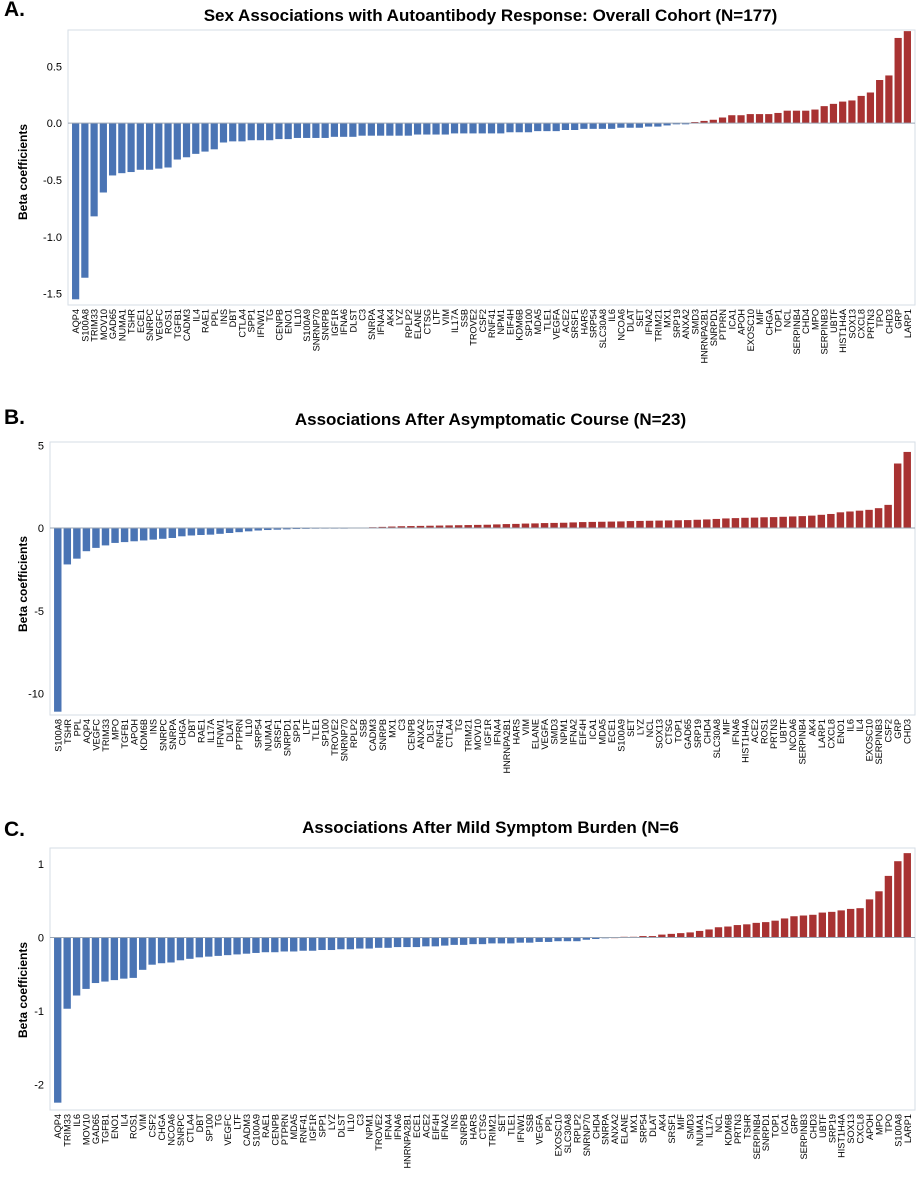  I want to click on x-tick-label: LYZ, so click(640, 727).